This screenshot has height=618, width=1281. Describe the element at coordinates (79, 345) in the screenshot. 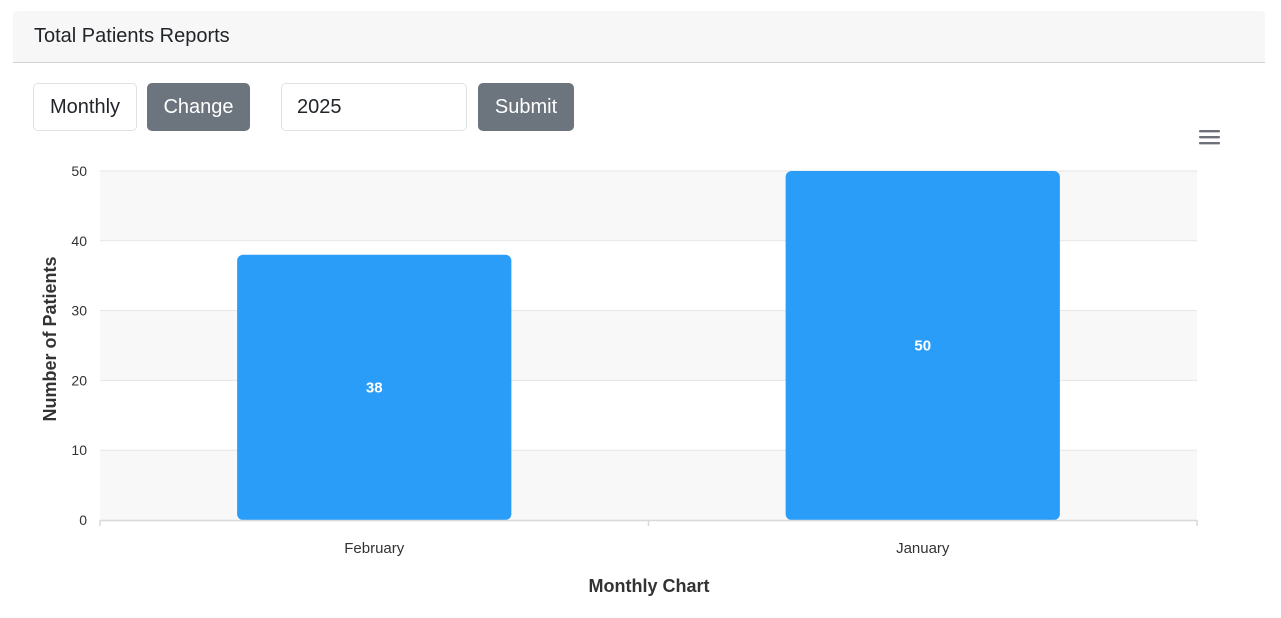

I see `y-axis-tick-labels: 0 10 20 30 40 50` at that location.